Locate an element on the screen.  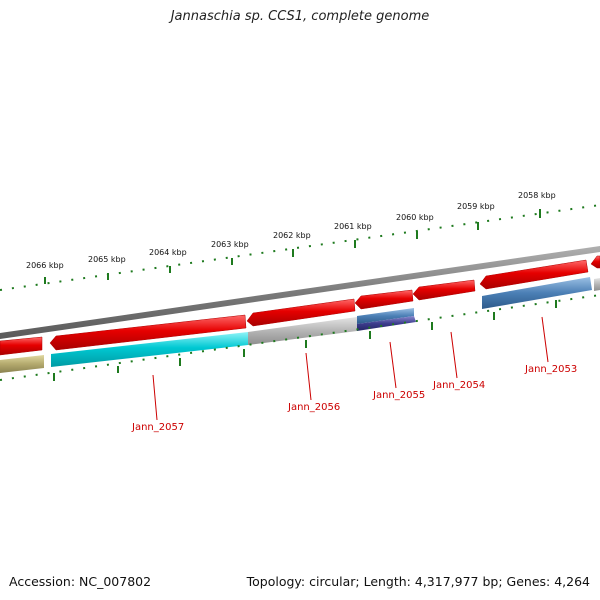
kbp-label: 2064 kbp is located at coordinates (168, 252).